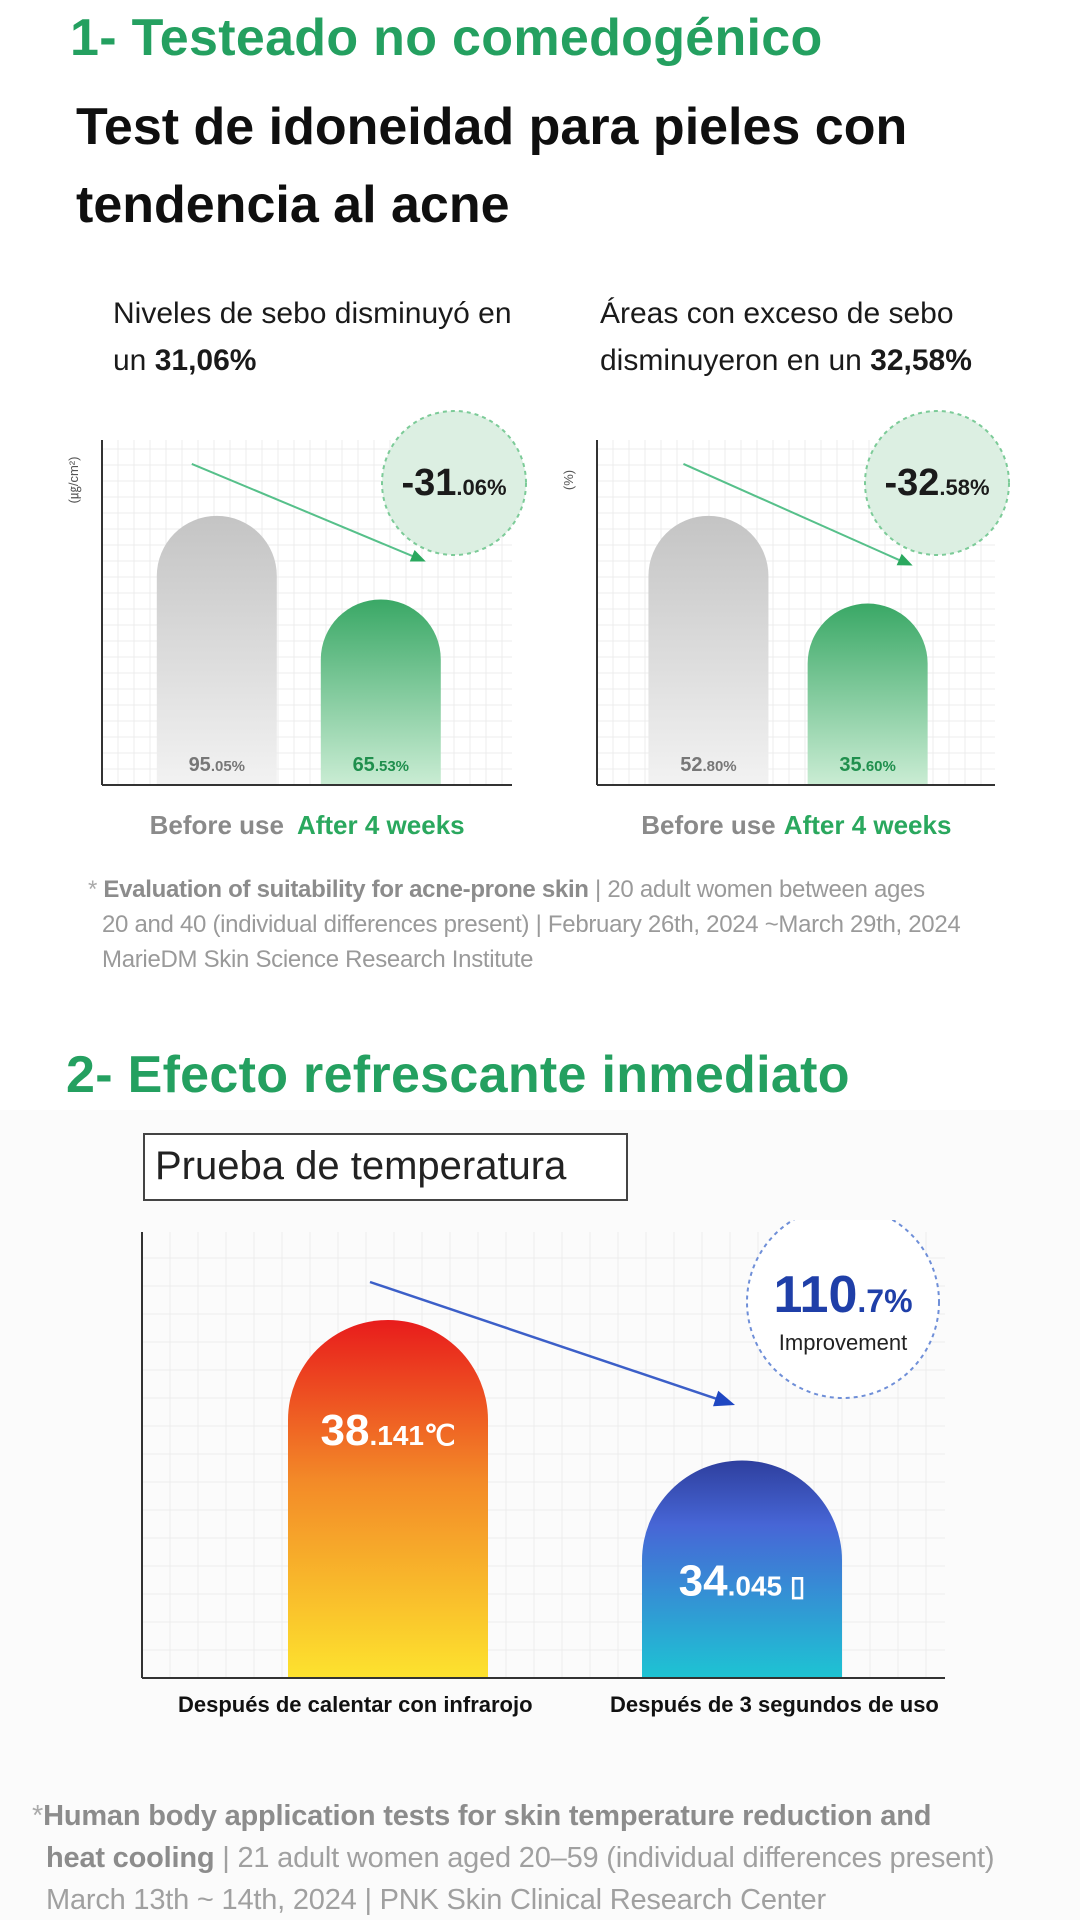  Describe the element at coordinates (568, 480) in the screenshot. I see `y-axis-unit-label: (%)` at that location.